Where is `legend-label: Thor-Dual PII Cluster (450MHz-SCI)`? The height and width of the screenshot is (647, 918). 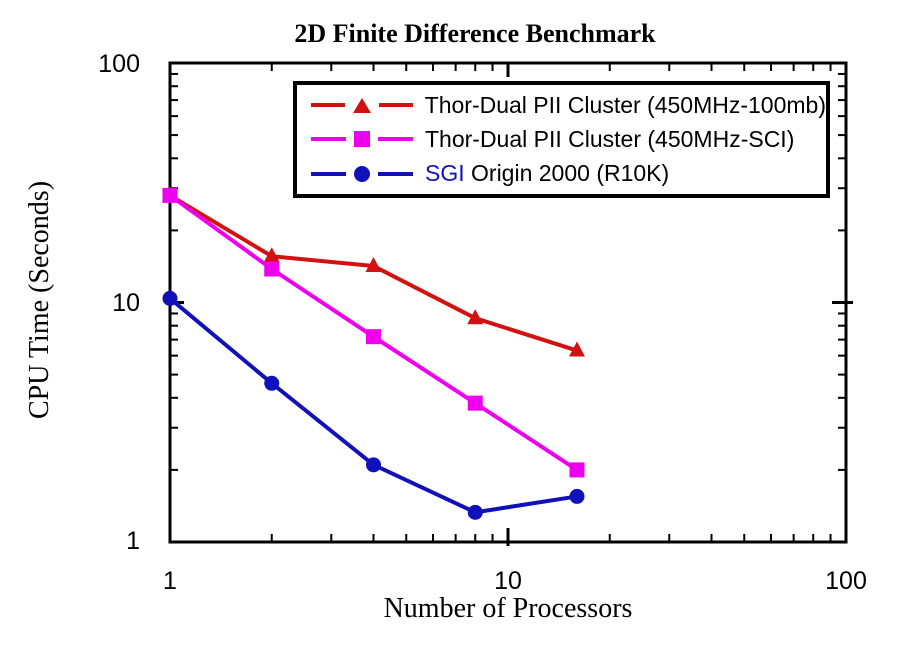
legend-label: Thor-Dual PII Cluster (450MHz-SCI) is located at coordinates (609, 139).